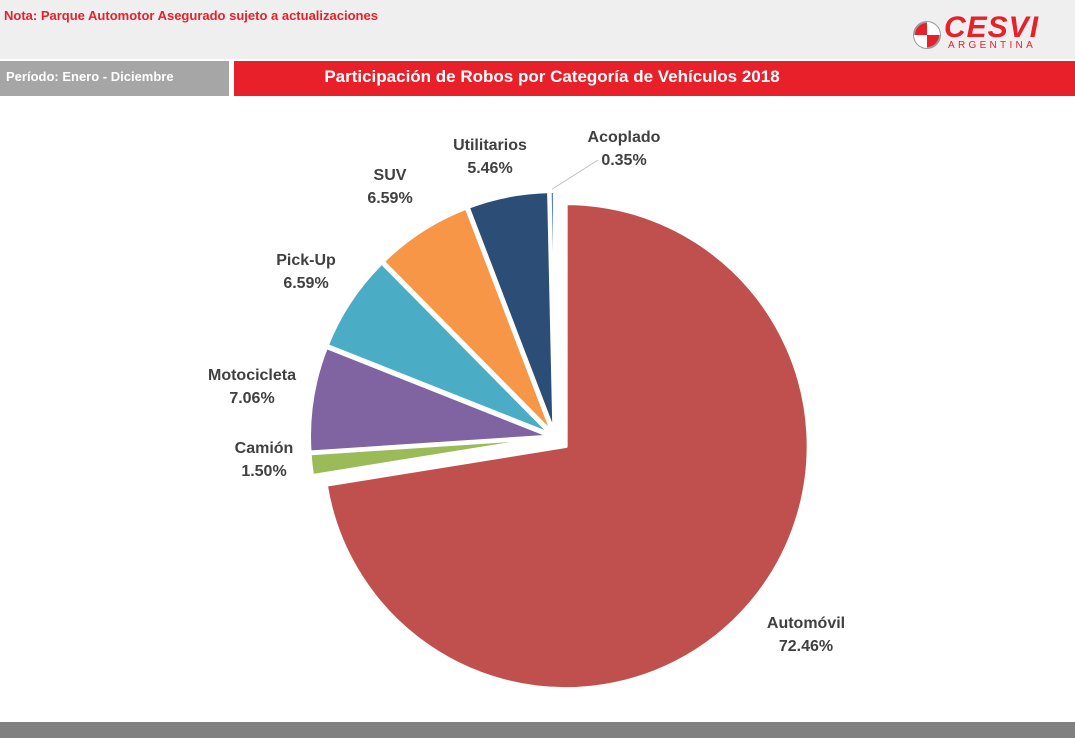 This screenshot has width=1075, height=738. What do you see at coordinates (552, 312) in the screenshot?
I see `pie-slice-acoplado` at bounding box center [552, 312].